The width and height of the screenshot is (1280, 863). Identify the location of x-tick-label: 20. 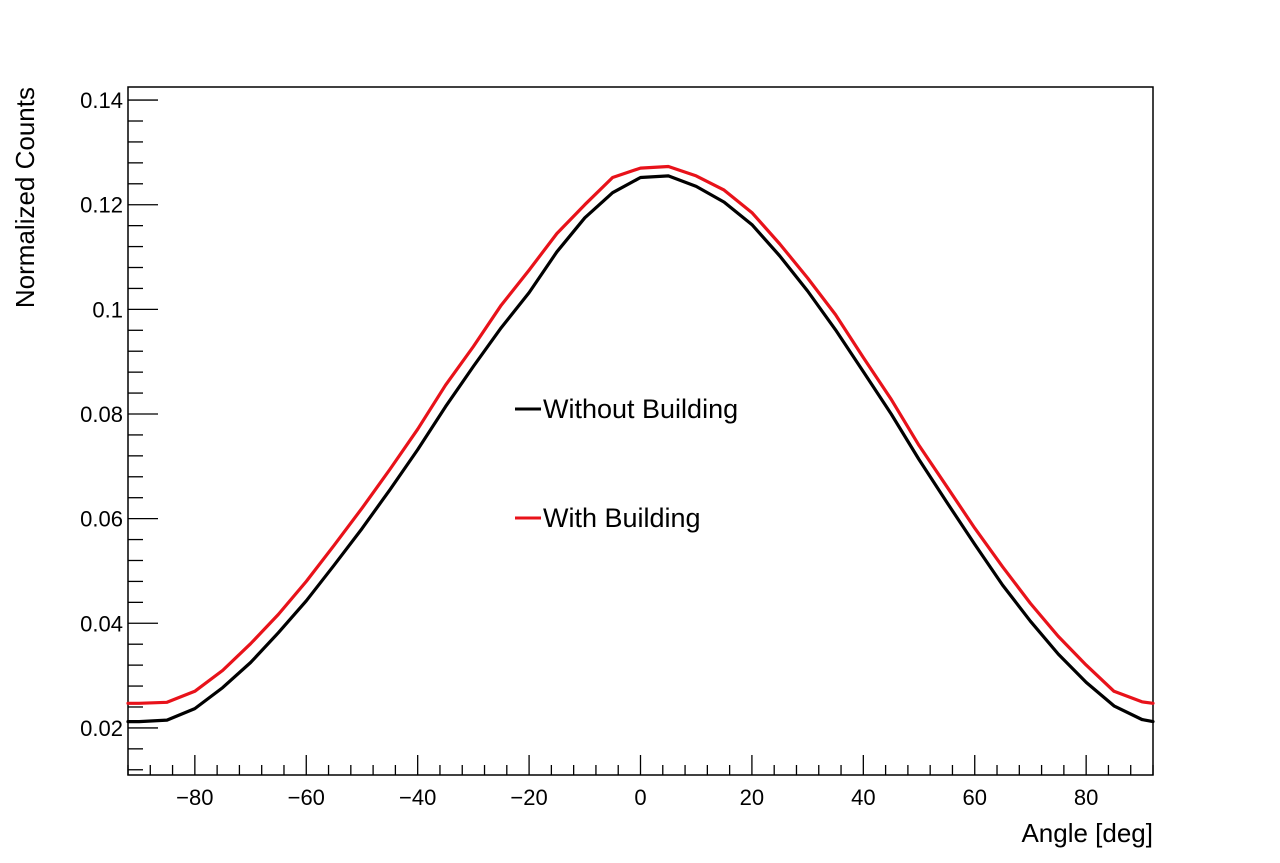
(752, 797).